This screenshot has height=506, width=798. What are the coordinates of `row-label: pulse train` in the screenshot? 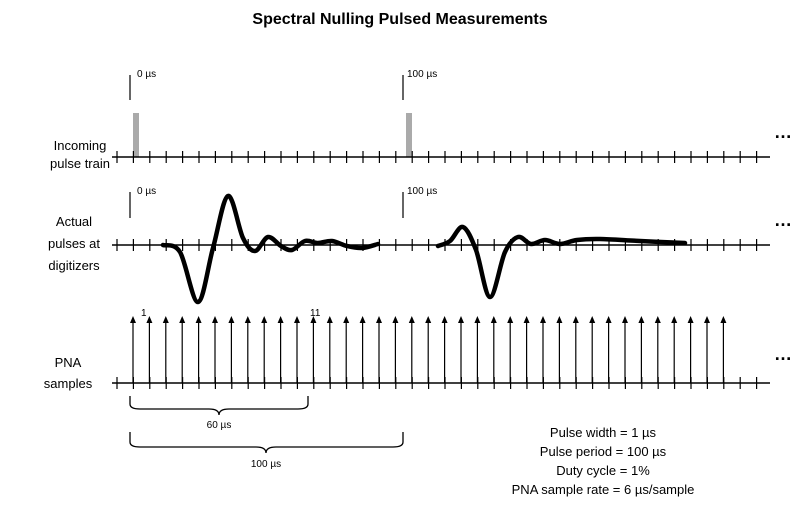 It's located at (80, 163).